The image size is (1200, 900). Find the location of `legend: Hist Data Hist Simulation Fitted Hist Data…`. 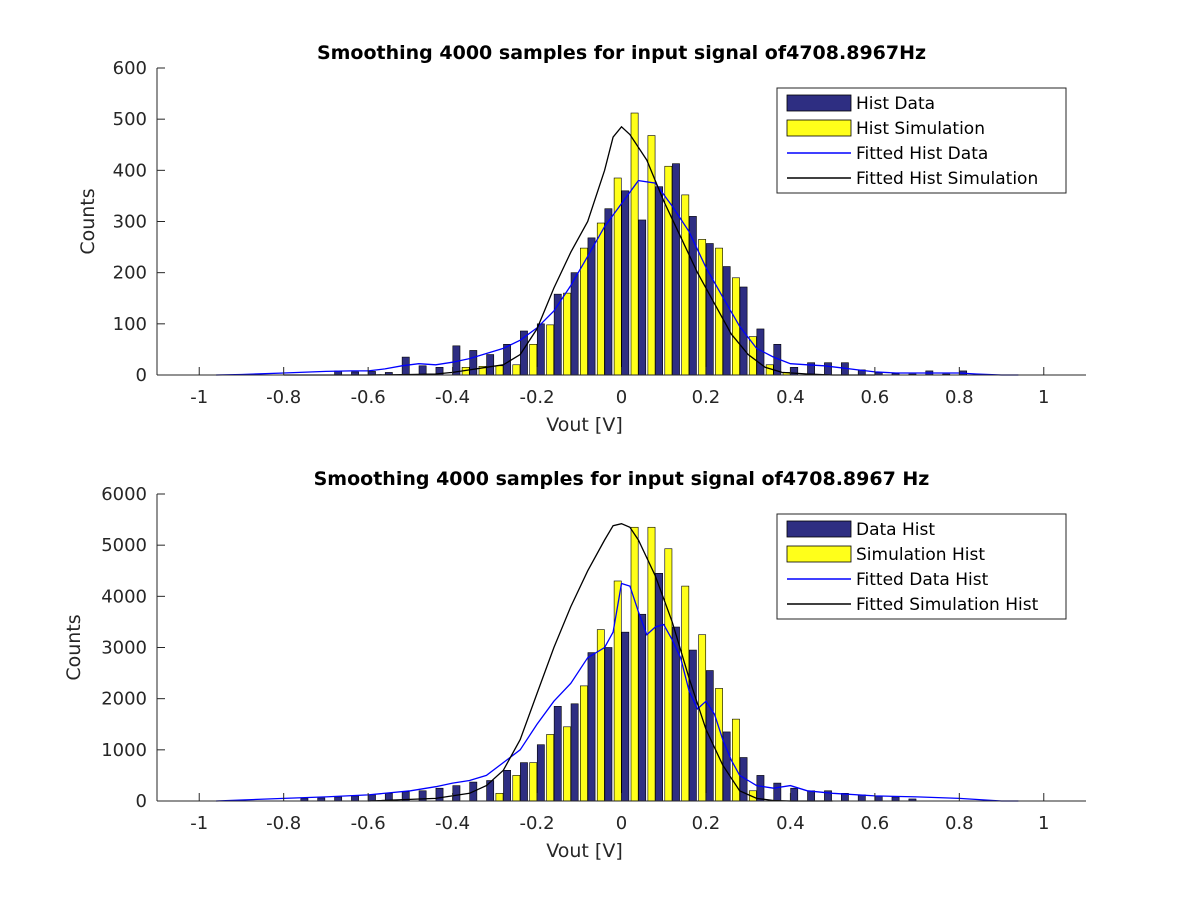

legend: Hist Data Hist Simulation Fitted Hist Data… is located at coordinates (921, 140).